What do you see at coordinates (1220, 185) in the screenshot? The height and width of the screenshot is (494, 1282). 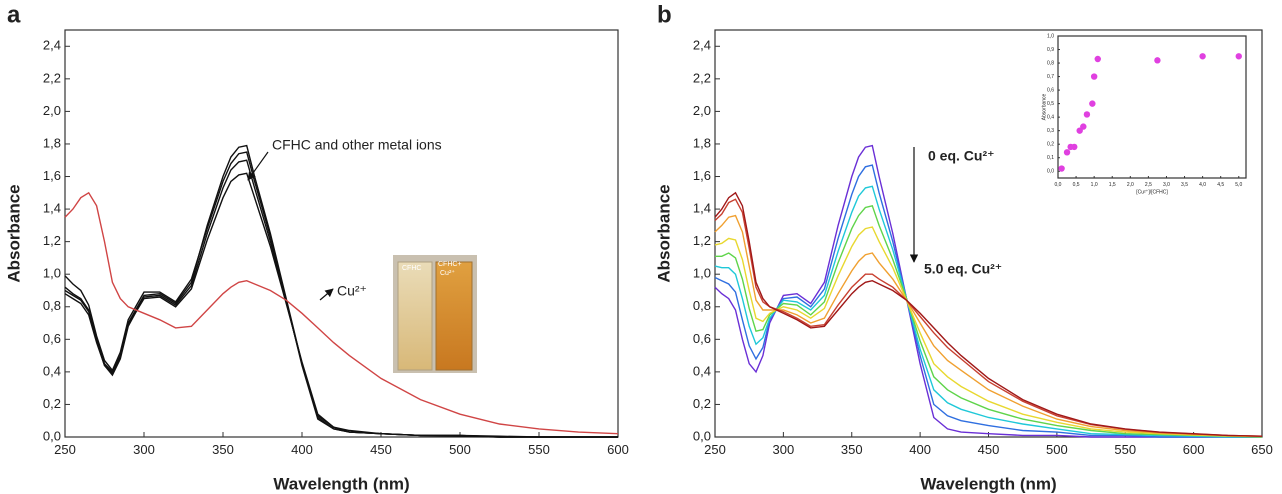 I see `x-tick-label: 4,5` at bounding box center [1220, 185].